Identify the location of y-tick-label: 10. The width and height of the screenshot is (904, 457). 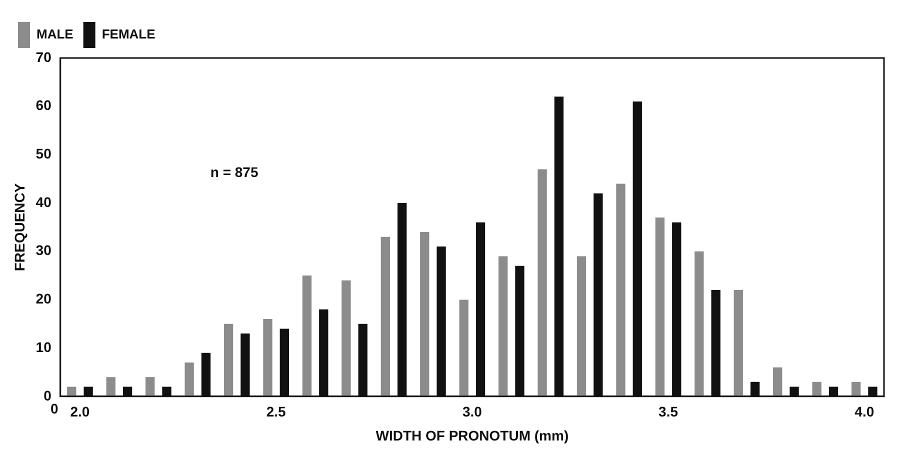
(44, 346).